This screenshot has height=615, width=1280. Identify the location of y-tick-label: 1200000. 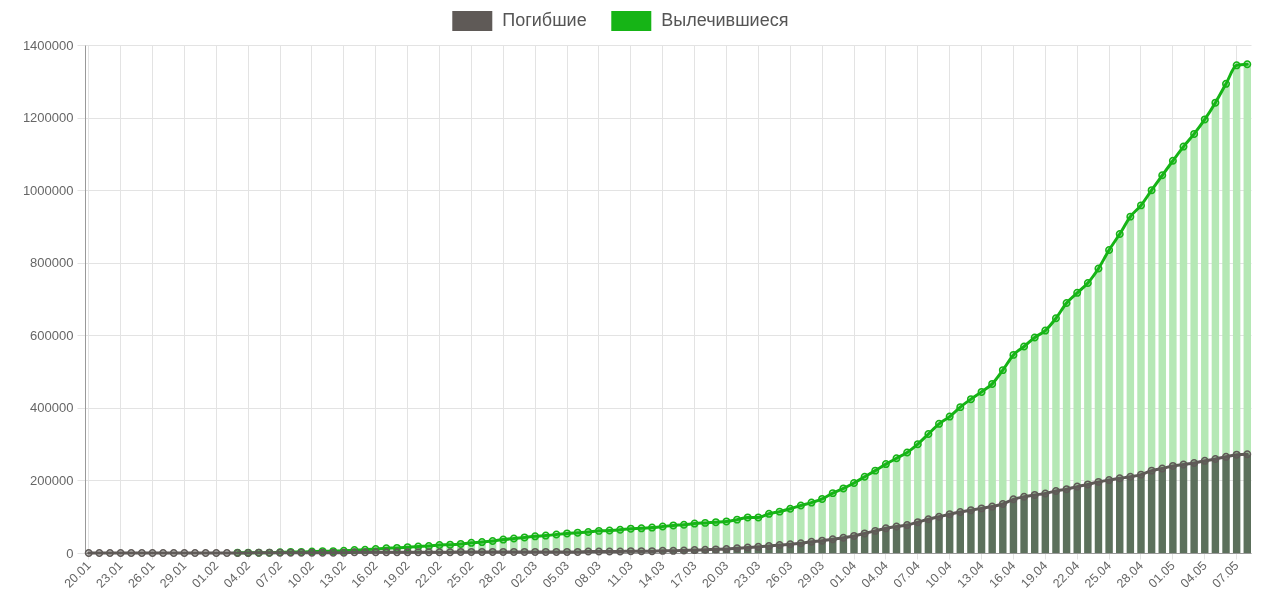
(48, 118).